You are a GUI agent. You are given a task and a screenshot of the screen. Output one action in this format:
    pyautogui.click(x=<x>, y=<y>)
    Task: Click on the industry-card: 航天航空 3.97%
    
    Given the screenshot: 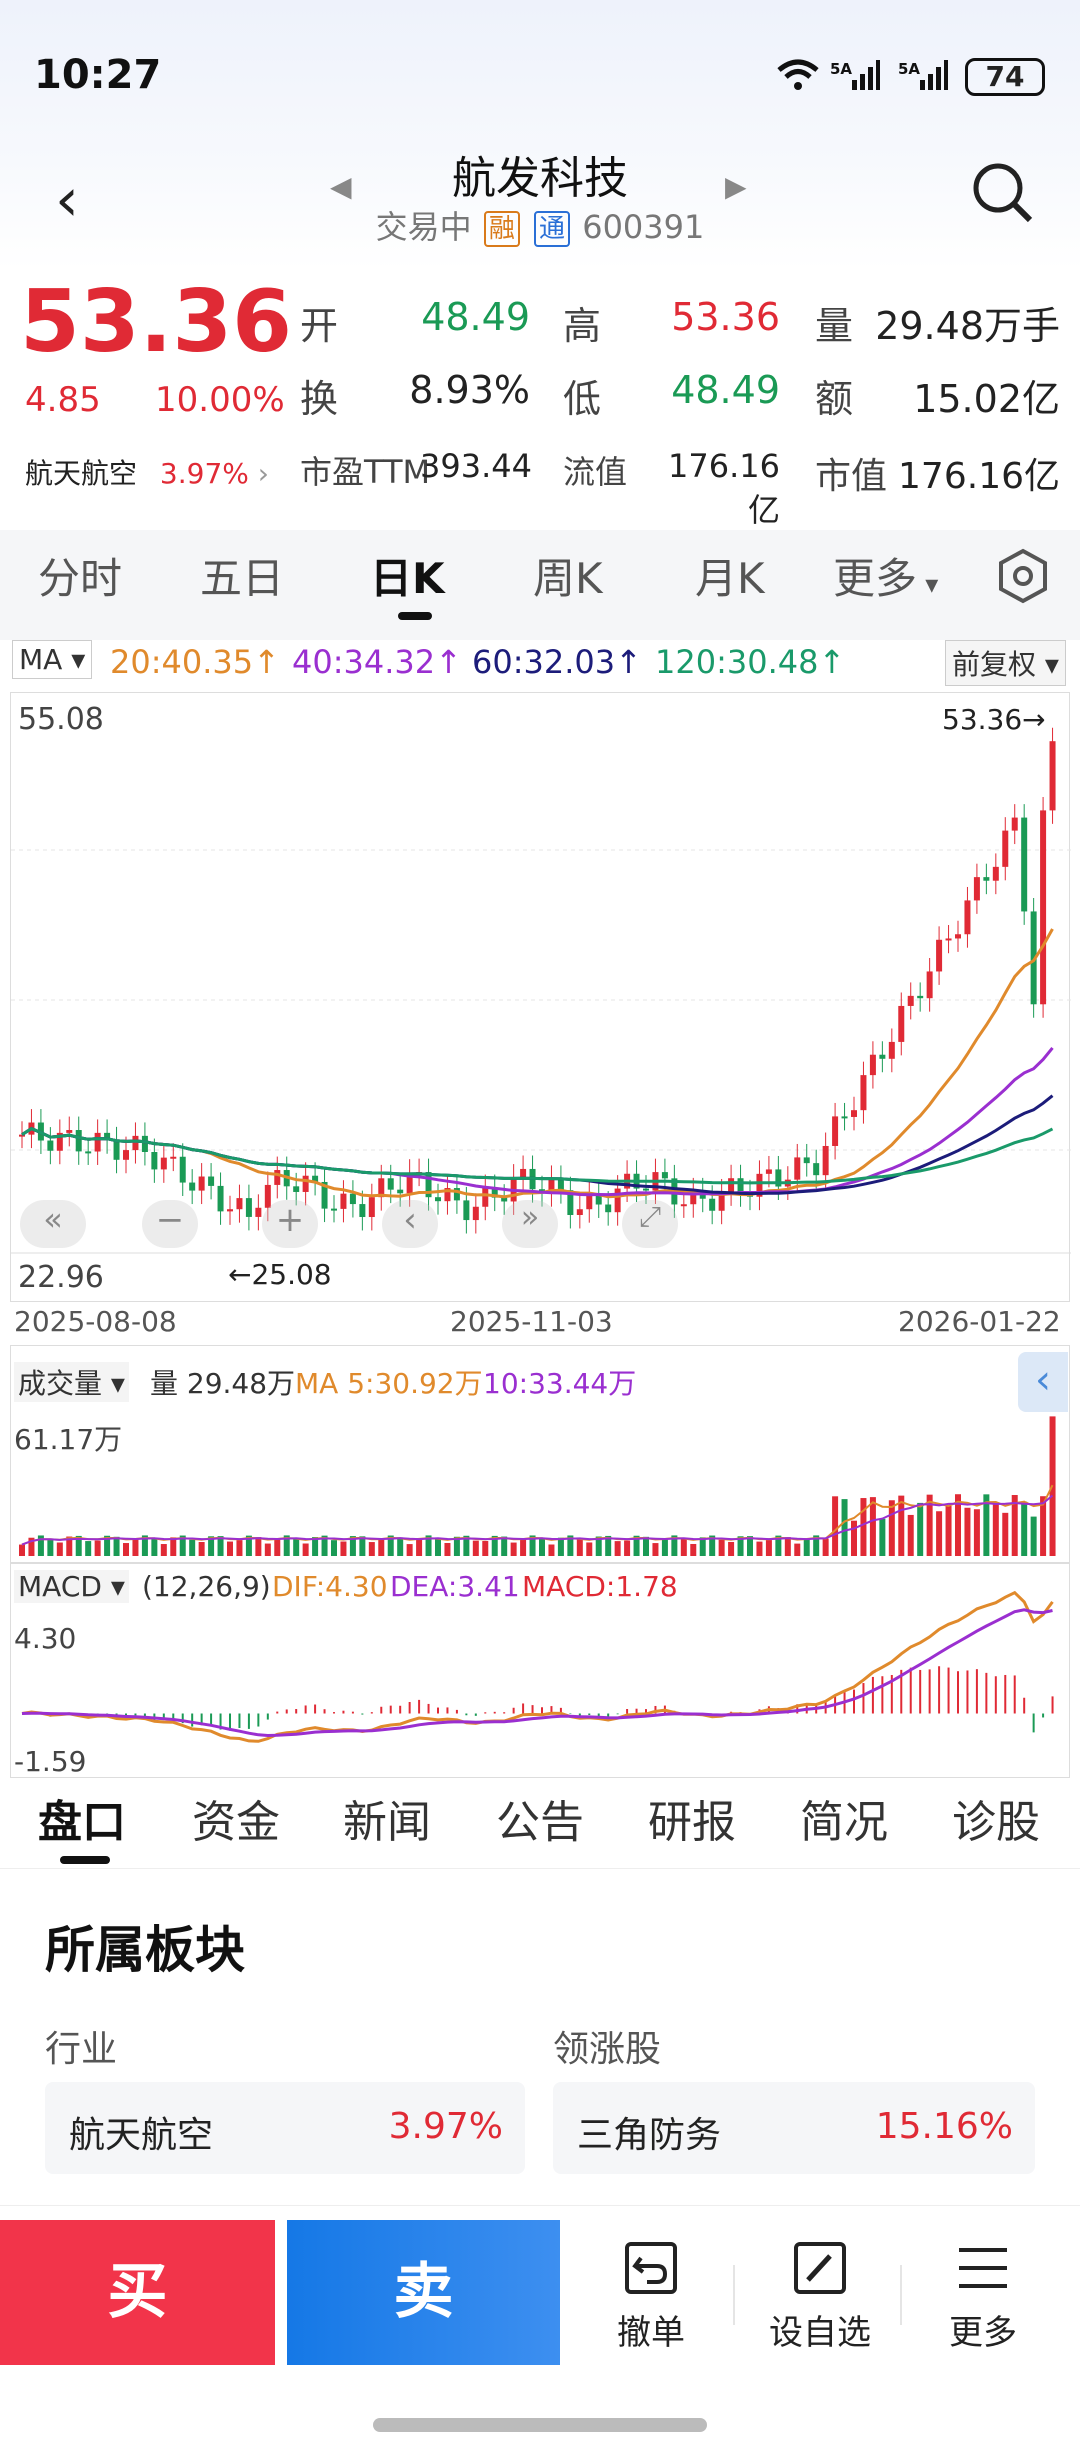 What is the action you would take?
    pyautogui.click(x=285, y=2128)
    